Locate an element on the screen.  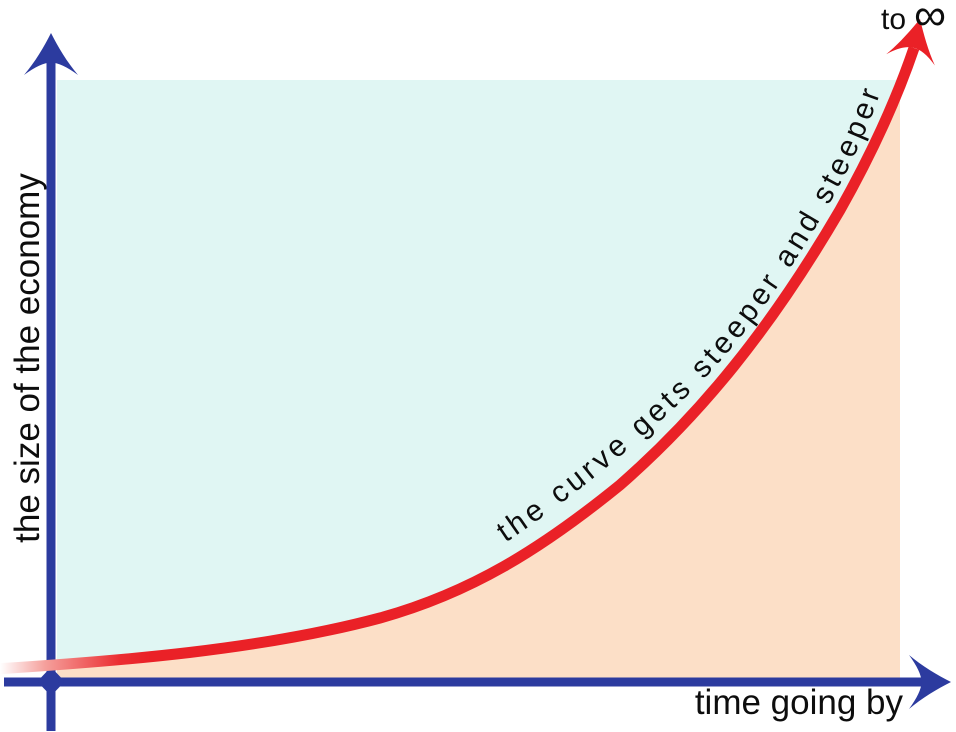
infinity-label-word: to is located at coordinates (893, 19).